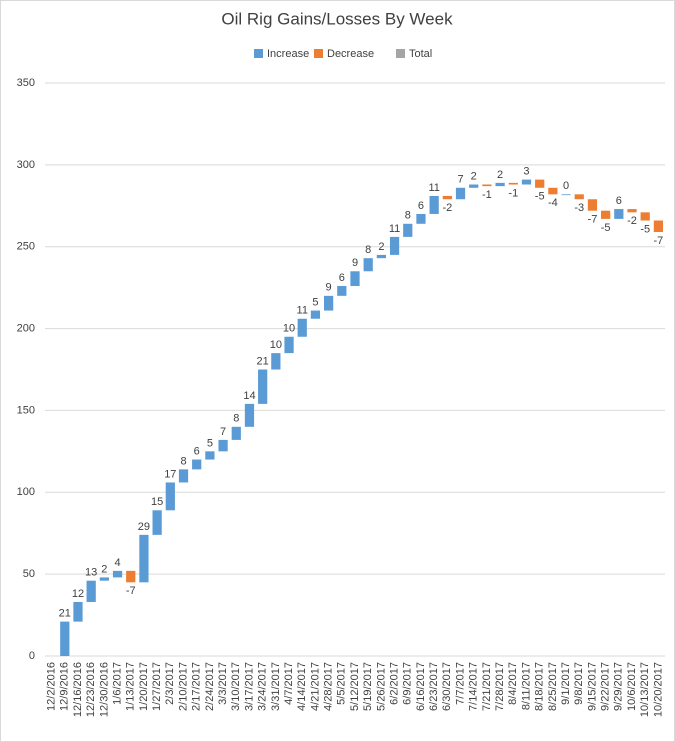 The width and height of the screenshot is (675, 742). I want to click on data-label: 12, so click(78, 594).